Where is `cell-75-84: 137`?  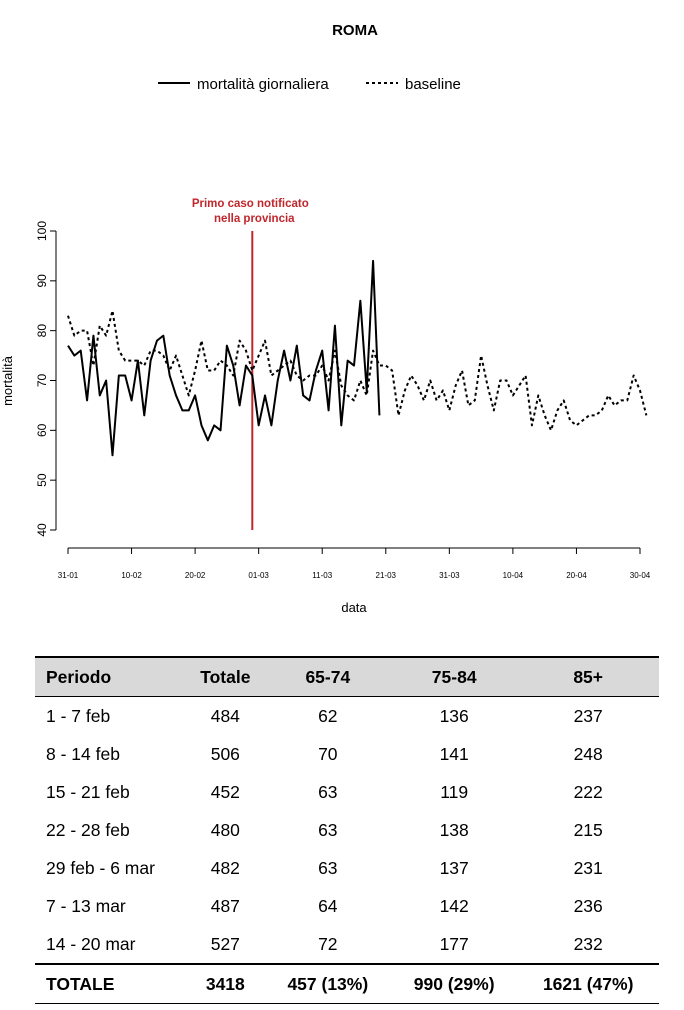
cell-75-84: 137 is located at coordinates (454, 867).